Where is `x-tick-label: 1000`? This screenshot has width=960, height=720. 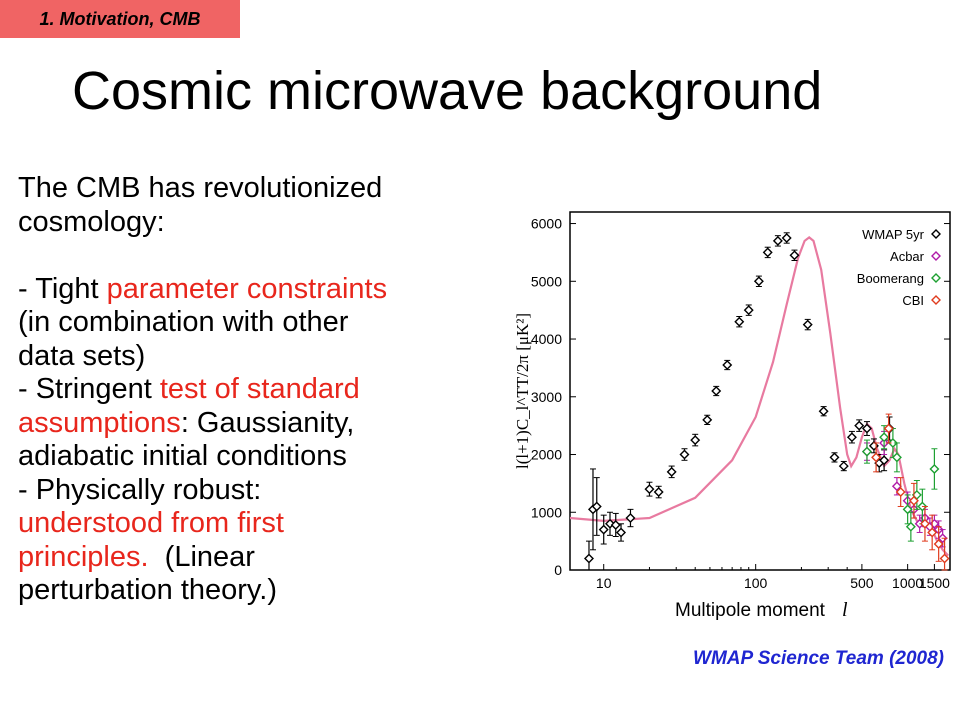 x-tick-label: 1000 is located at coordinates (907, 583).